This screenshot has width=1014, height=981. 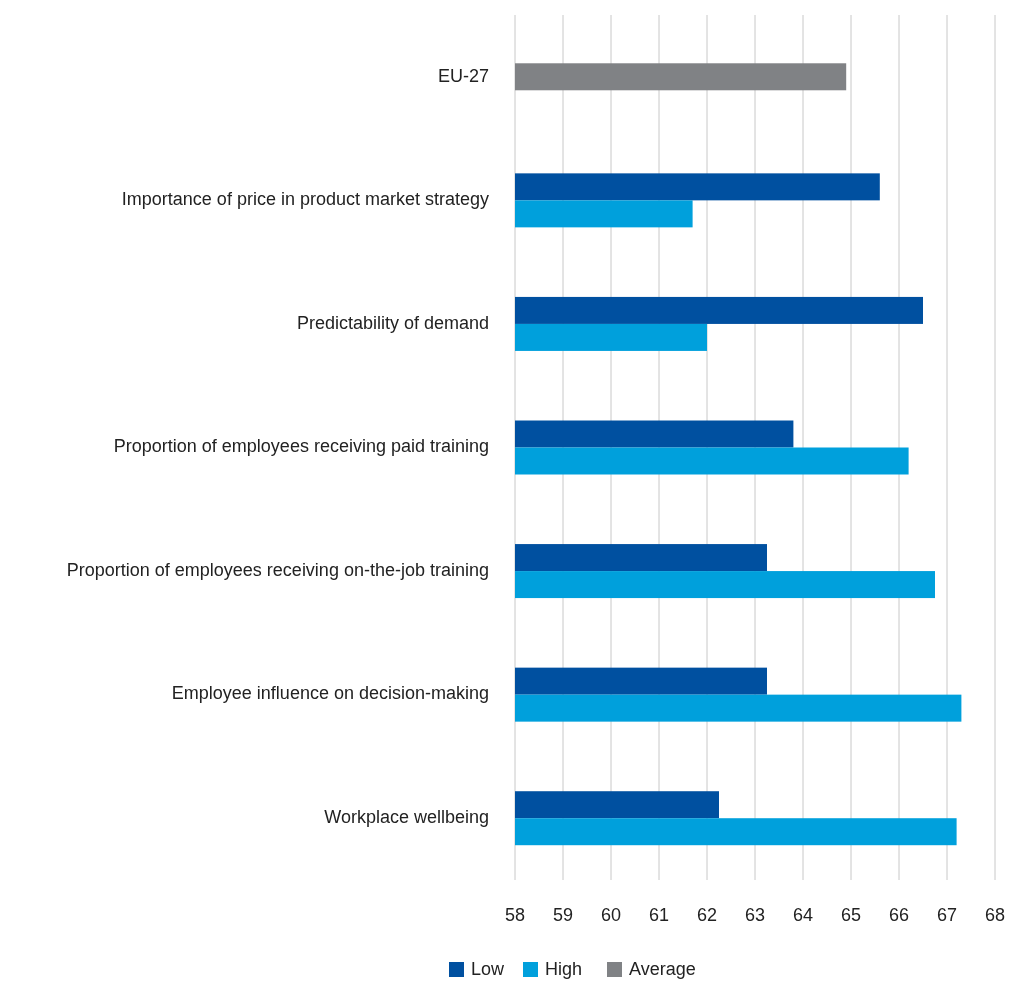 What do you see at coordinates (515, 914) in the screenshot?
I see `x-tick-label: 58` at bounding box center [515, 914].